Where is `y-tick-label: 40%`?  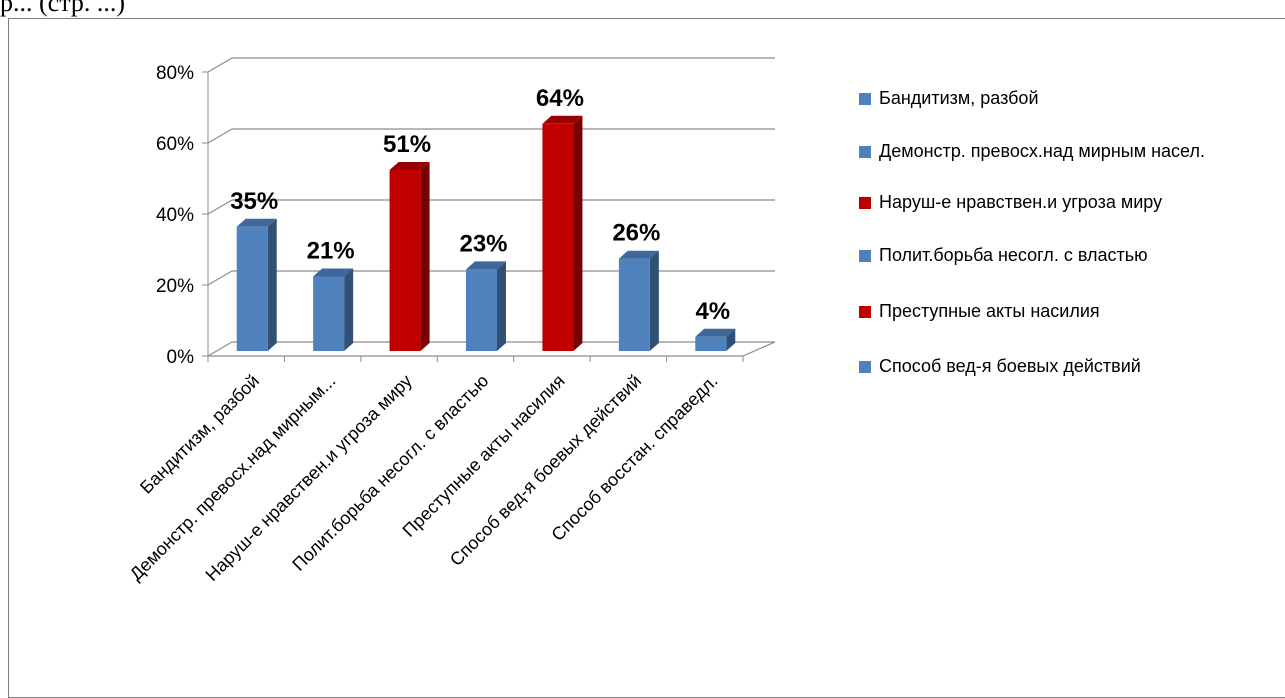 y-tick-label: 40% is located at coordinates (175, 215).